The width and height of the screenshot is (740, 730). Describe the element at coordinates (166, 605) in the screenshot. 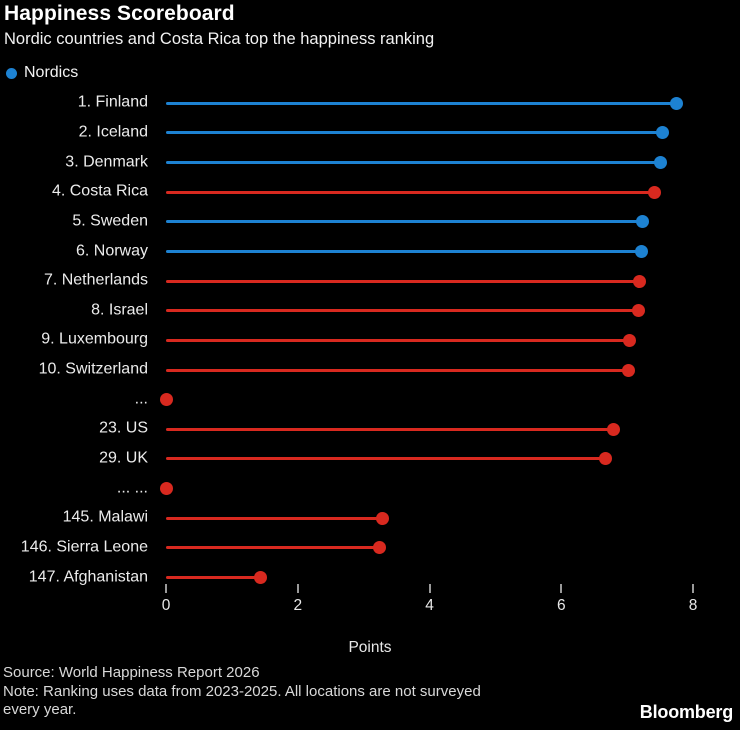

I see `axis-tick-label: 0` at that location.